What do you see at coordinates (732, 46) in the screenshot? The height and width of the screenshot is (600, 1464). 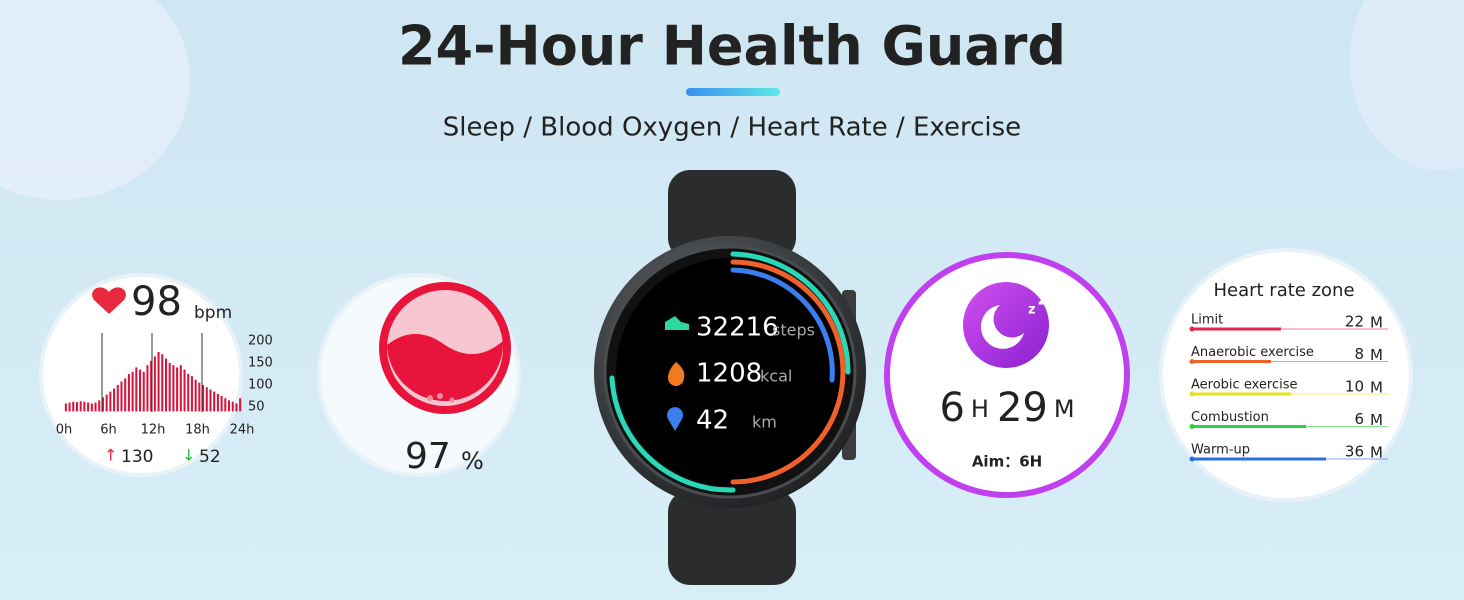 I see `title: 24-Hour Health Guard` at bounding box center [732, 46].